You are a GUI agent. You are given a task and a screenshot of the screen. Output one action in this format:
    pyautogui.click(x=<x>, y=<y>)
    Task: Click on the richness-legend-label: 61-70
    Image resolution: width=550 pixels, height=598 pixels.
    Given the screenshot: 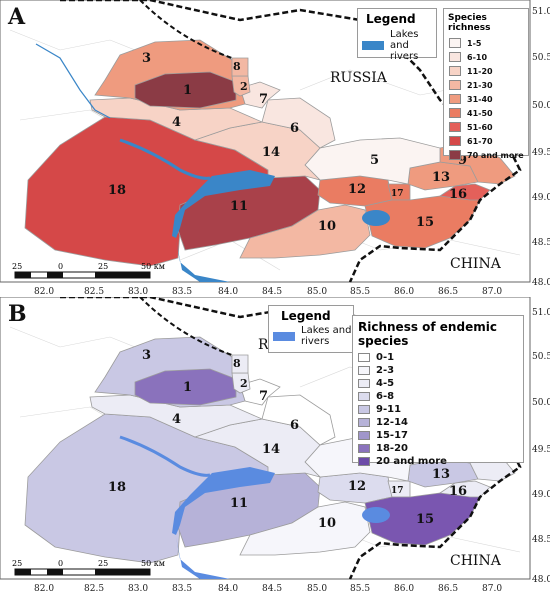 What is the action you would take?
    pyautogui.click(x=480, y=141)
    